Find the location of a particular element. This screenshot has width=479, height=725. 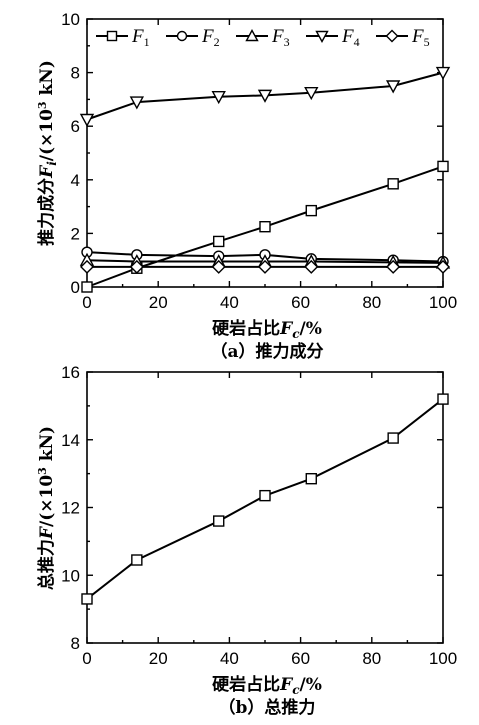

chart-b-x-tick-label: 80 is located at coordinates (371, 658).